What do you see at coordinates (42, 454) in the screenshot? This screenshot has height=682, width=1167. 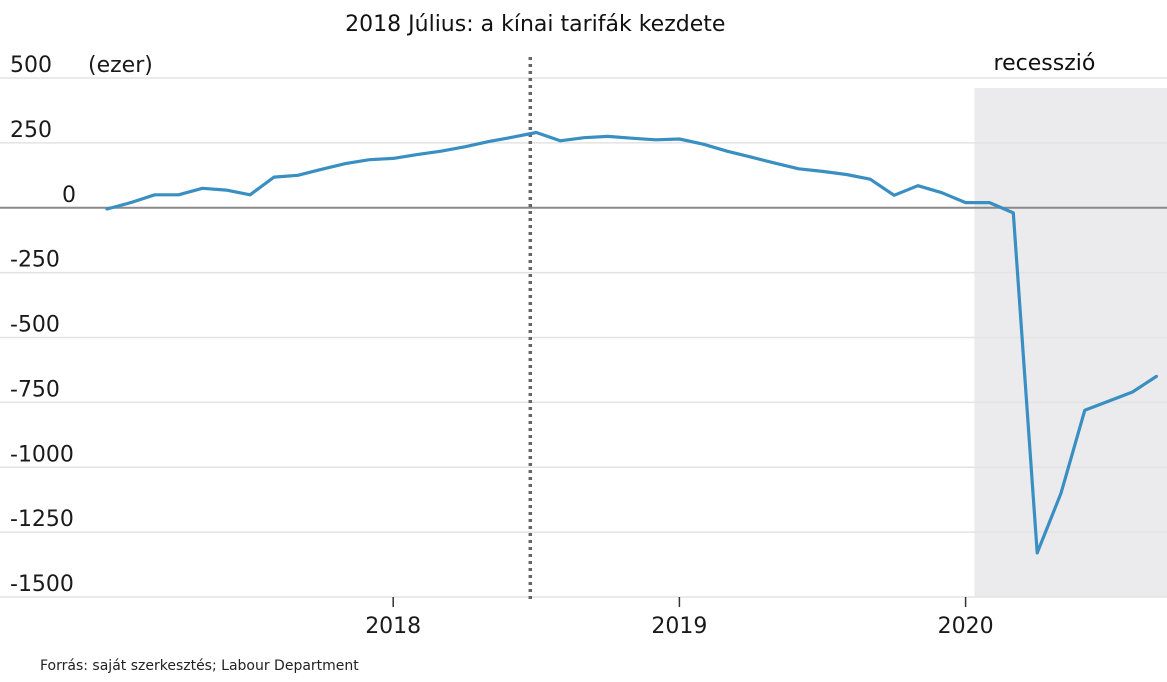 I see `y-tick-label: -1000` at bounding box center [42, 454].